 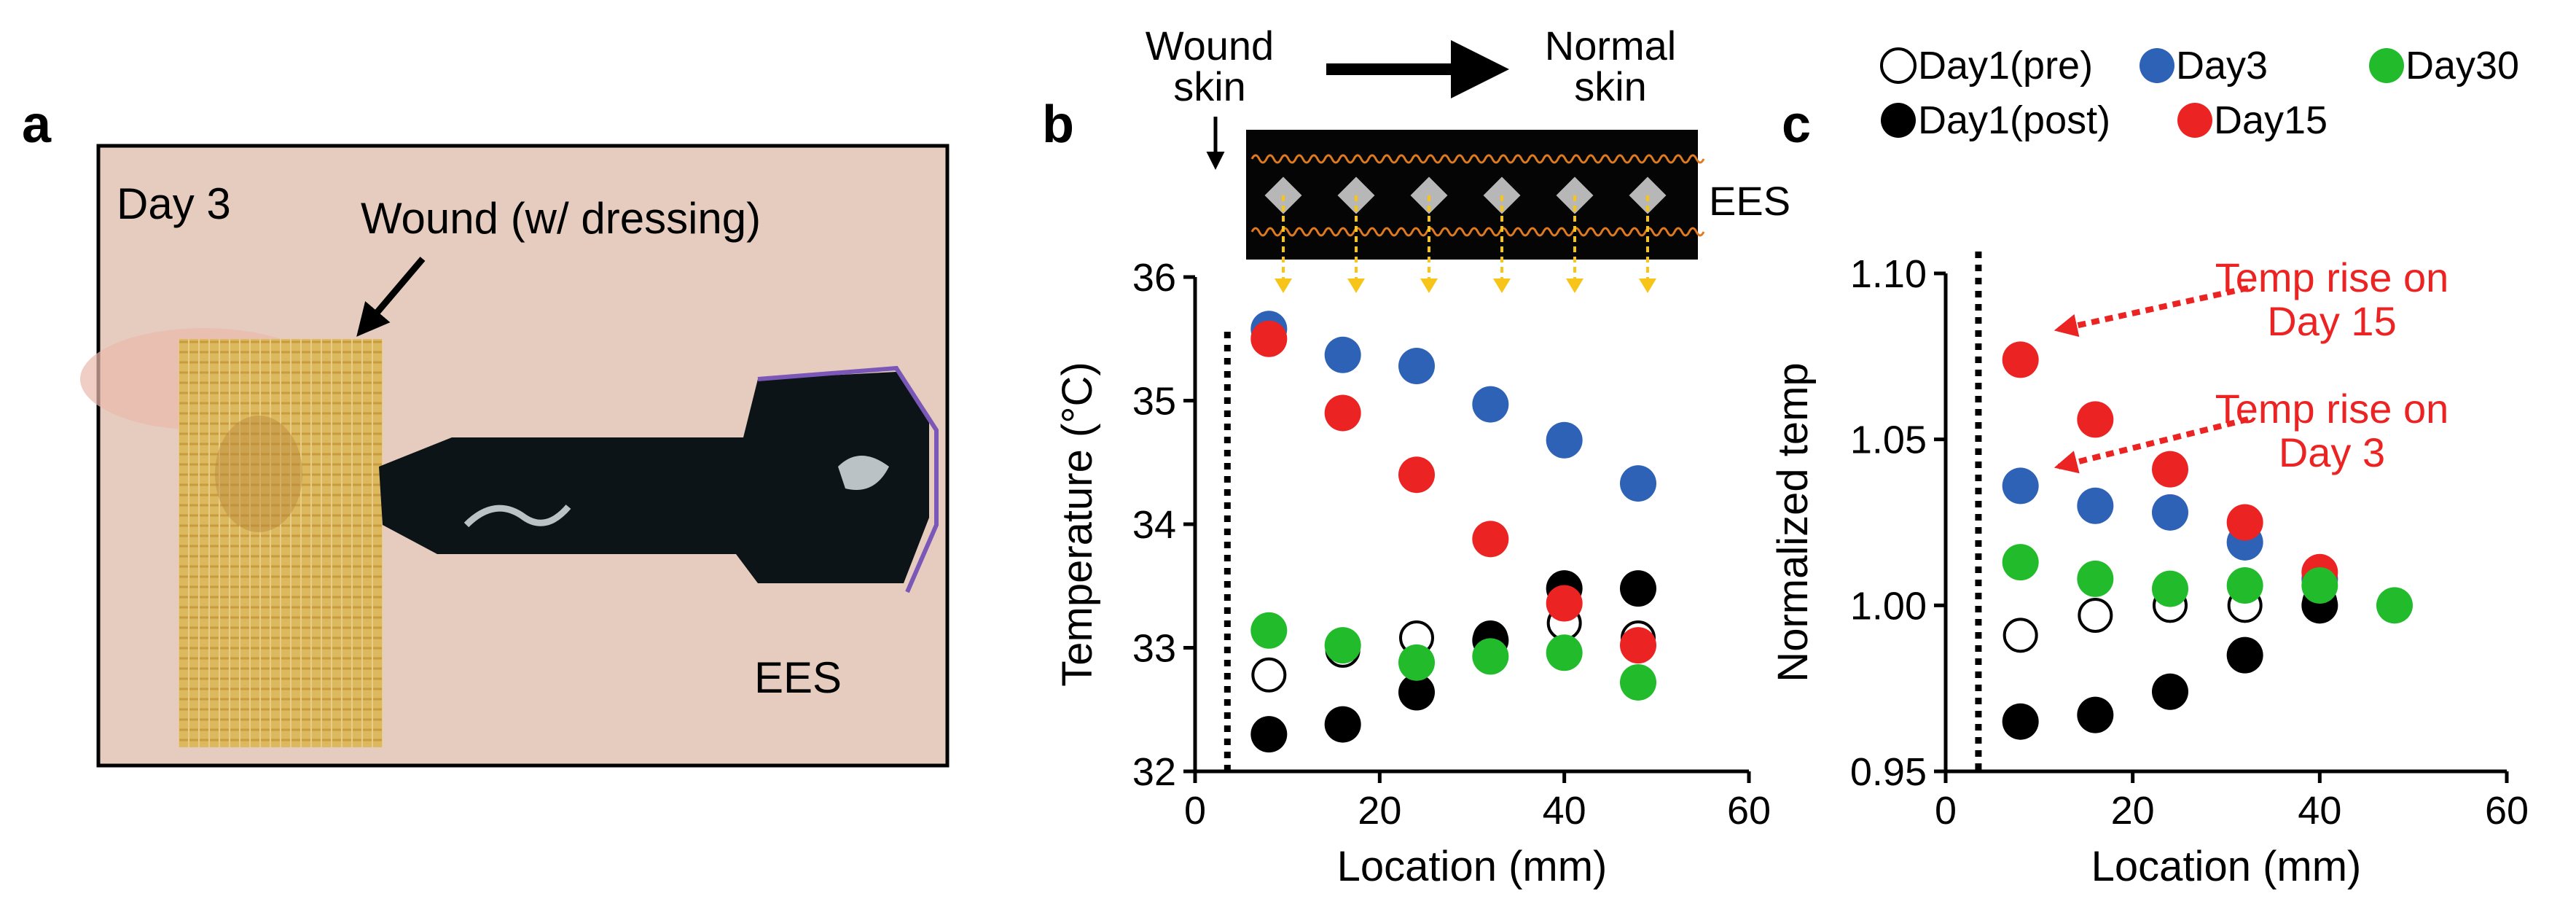 What do you see at coordinates (281, 543) in the screenshot?
I see `photo-wound-dressing` at bounding box center [281, 543].